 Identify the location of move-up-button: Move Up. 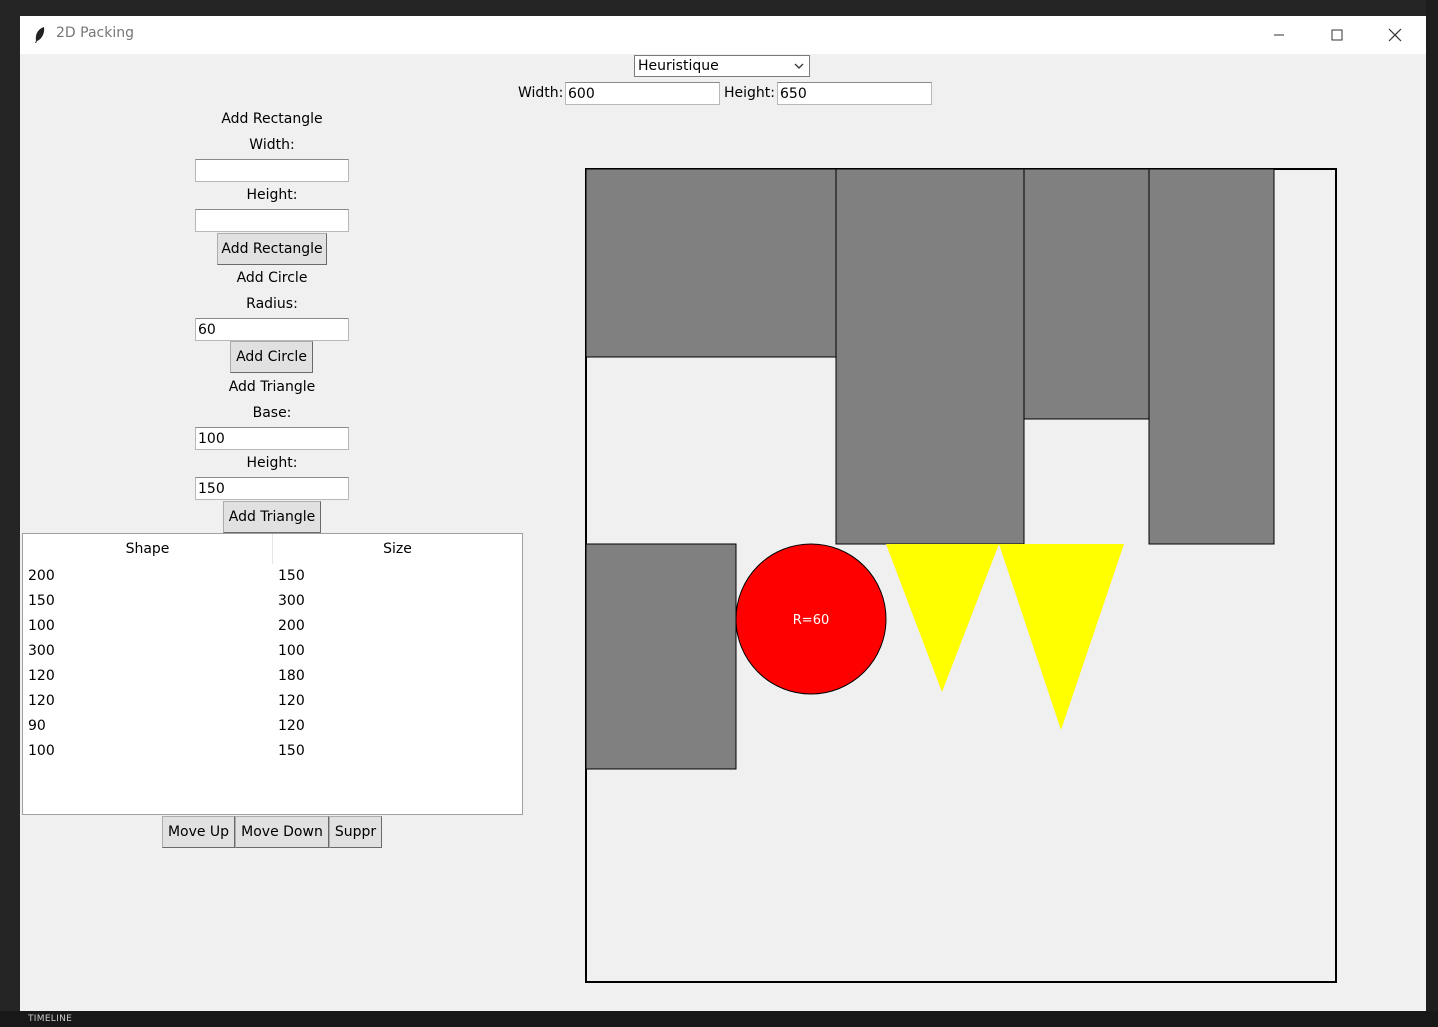
(198, 832).